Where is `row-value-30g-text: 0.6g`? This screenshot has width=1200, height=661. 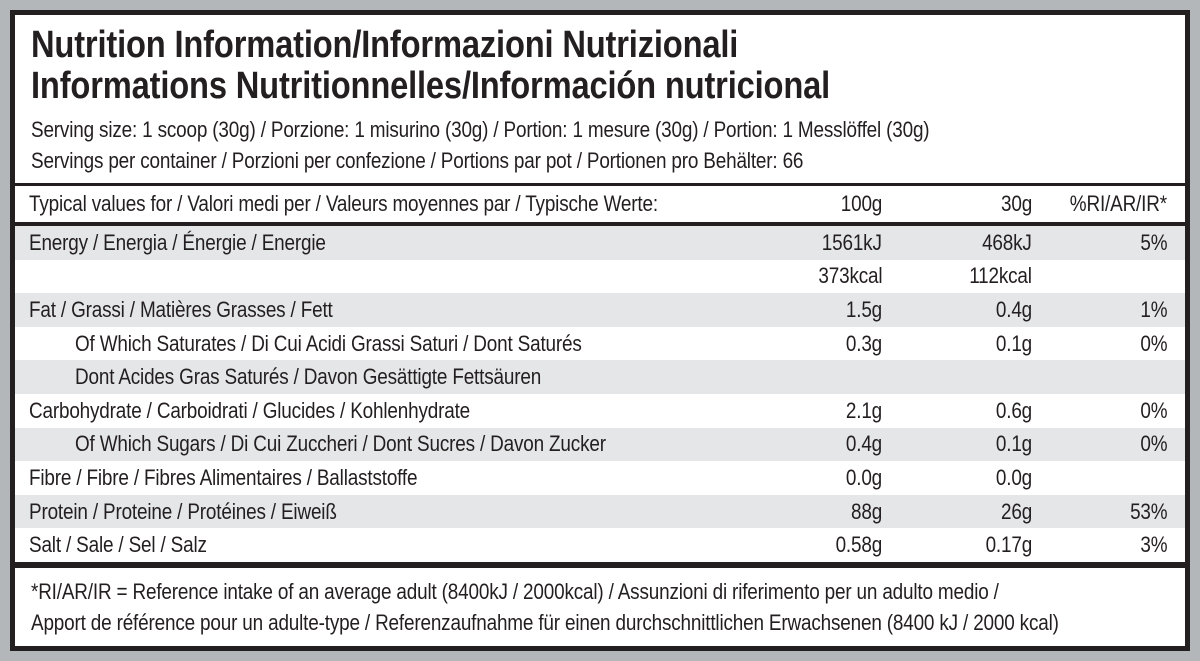
row-value-30g-text: 0.6g is located at coordinates (1013, 410).